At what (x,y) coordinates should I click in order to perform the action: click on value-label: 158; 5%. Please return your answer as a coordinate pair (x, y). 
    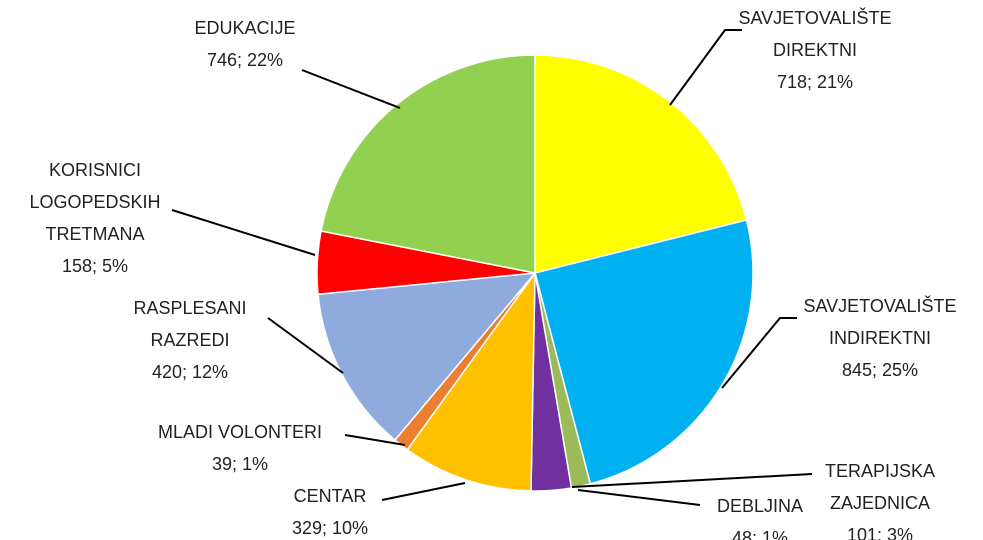
    Looking at the image, I should click on (95, 266).